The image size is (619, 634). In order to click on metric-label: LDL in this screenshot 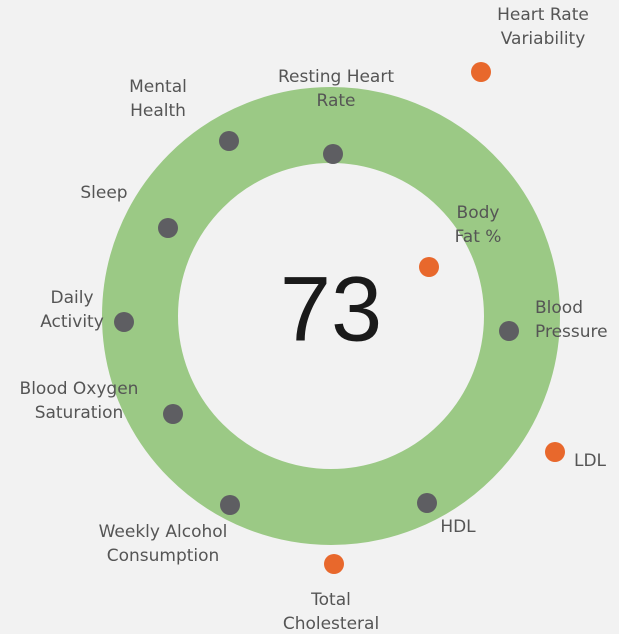, I will do `click(590, 461)`.